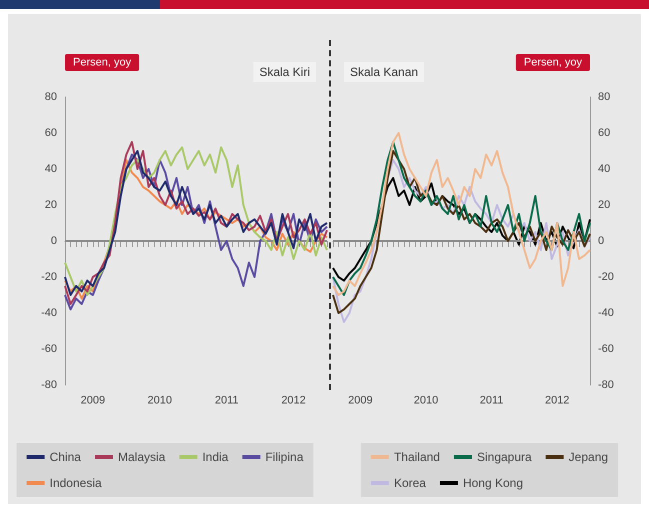 The width and height of the screenshot is (649, 526). Describe the element at coordinates (384, 72) in the screenshot. I see `chart-subtitle: Skala Kanan` at that location.